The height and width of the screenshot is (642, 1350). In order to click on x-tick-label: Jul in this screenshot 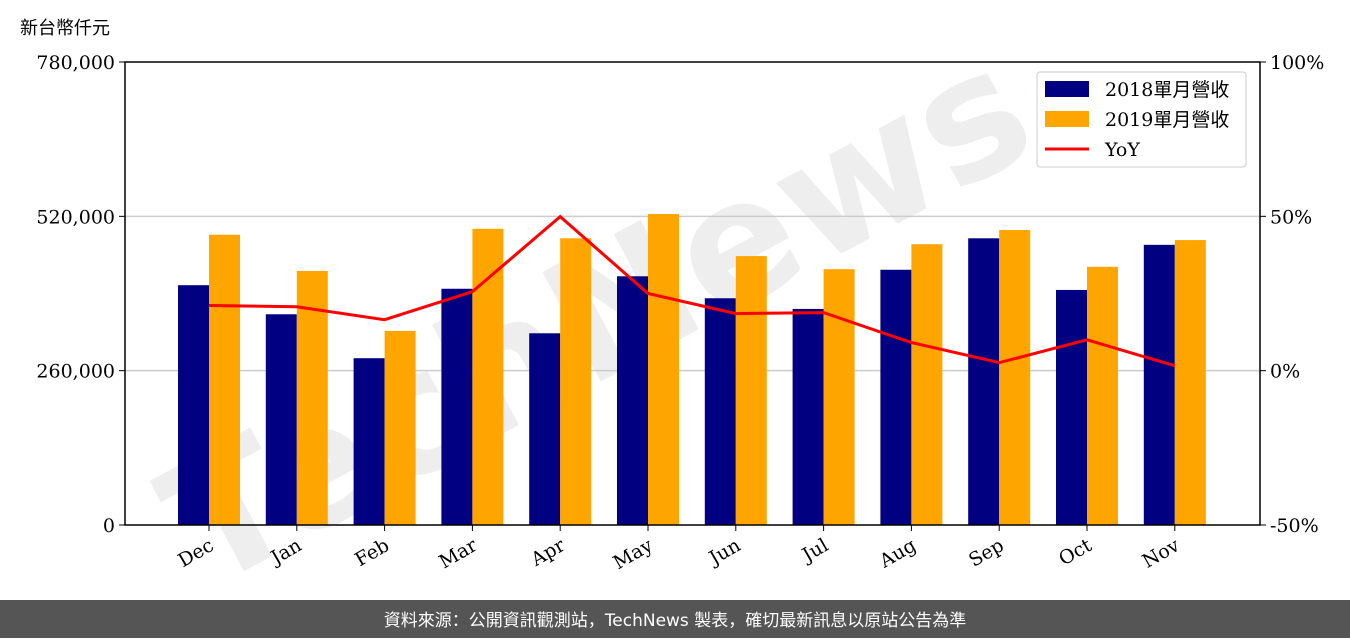, I will do `click(814, 550)`.